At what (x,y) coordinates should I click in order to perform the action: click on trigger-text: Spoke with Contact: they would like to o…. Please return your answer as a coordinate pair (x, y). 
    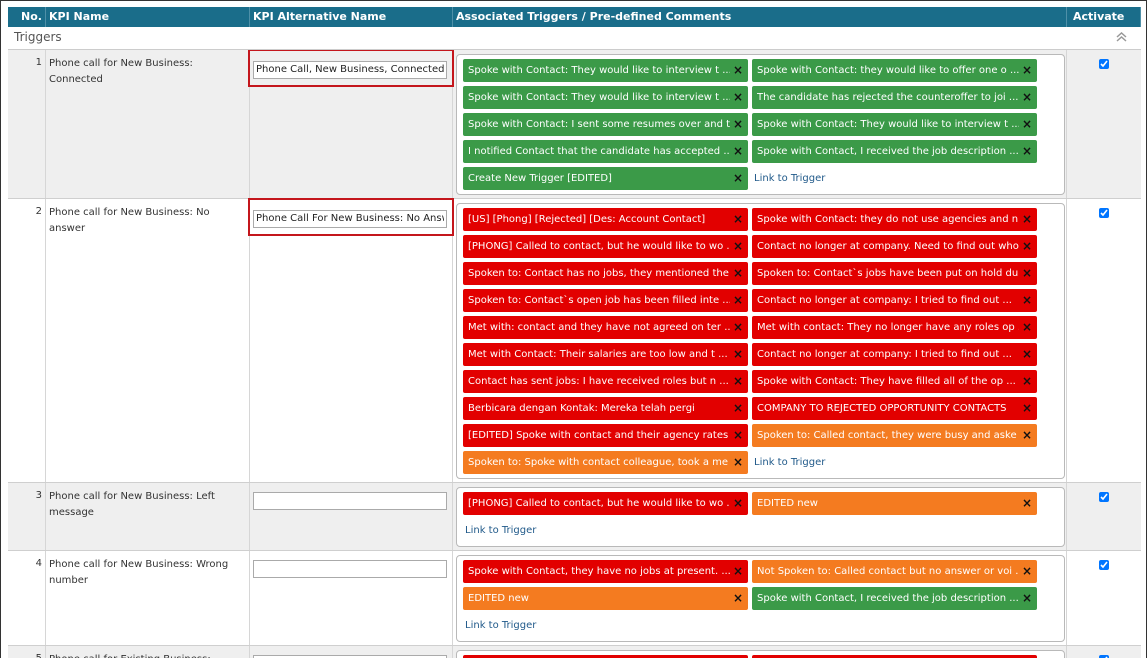
    Looking at the image, I should click on (888, 70).